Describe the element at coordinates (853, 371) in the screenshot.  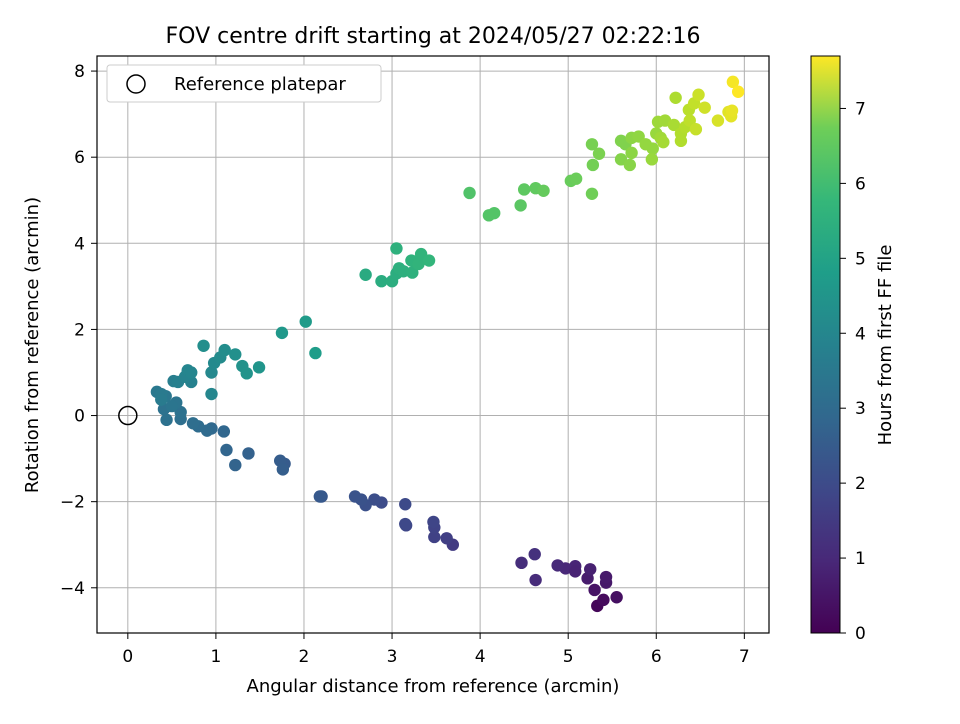
I see `colorbar-ticks: 0 1 2 3 4 5 6 7` at that location.